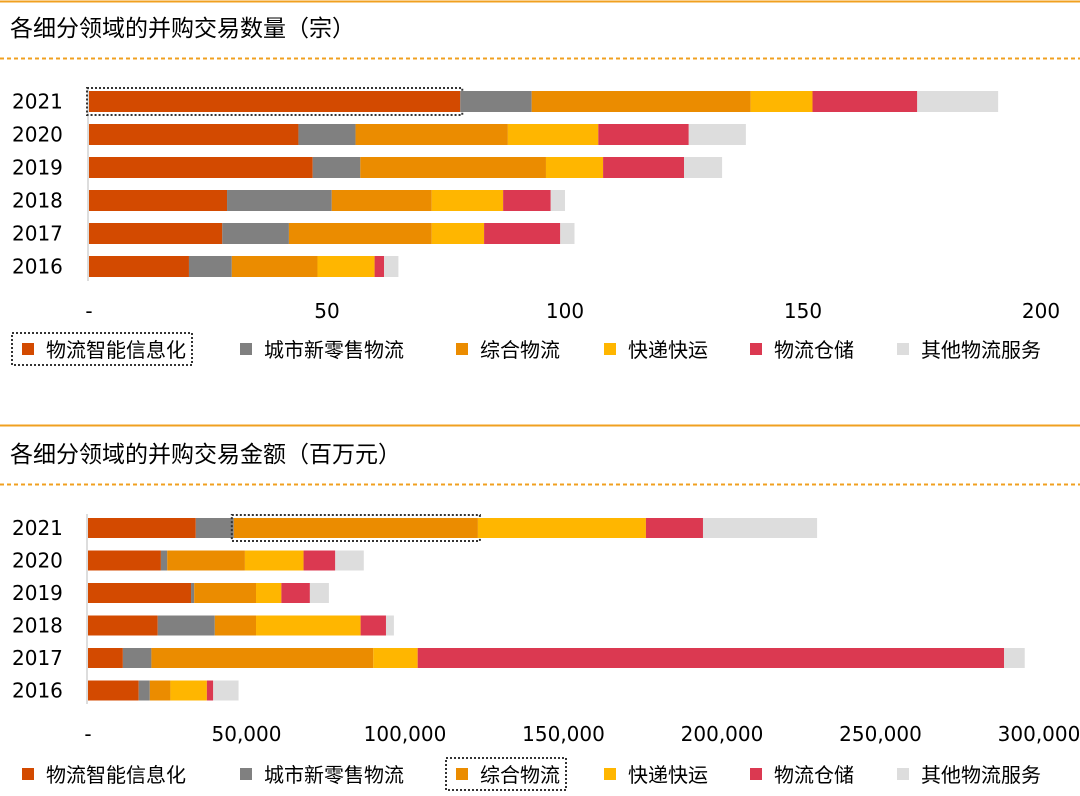 The width and height of the screenshot is (1080, 796). I want to click on x-tick-label: 300,000, so click(1039, 734).